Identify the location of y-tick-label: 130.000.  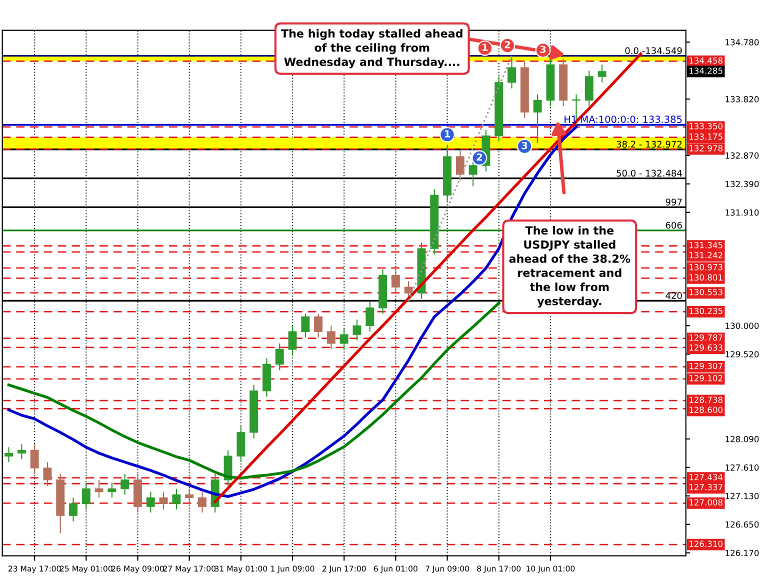
(742, 325).